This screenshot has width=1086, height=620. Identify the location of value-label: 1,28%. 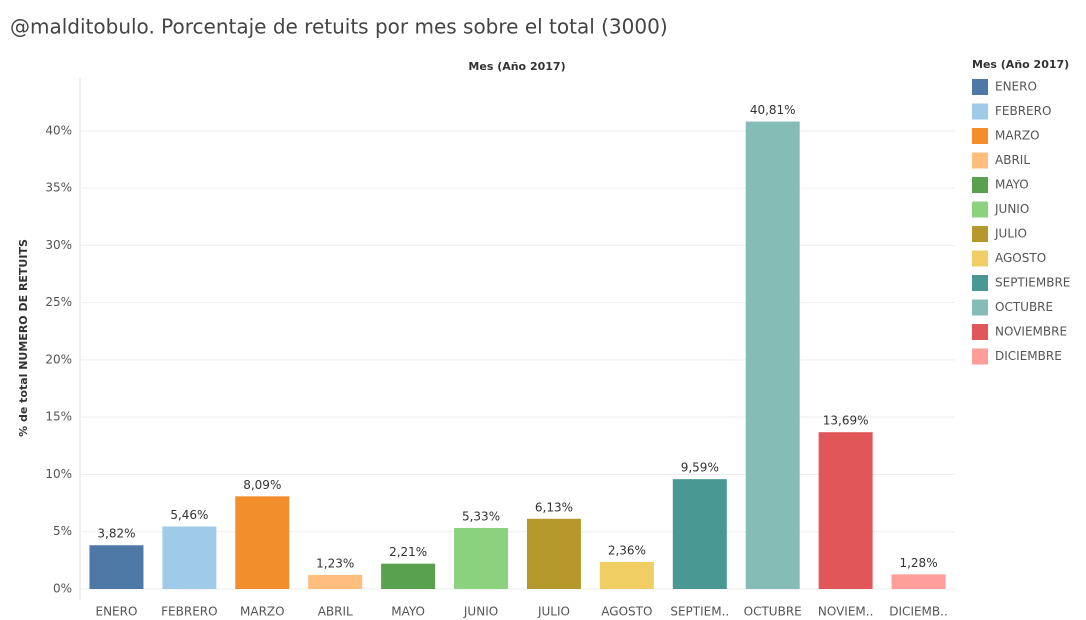
(918, 563).